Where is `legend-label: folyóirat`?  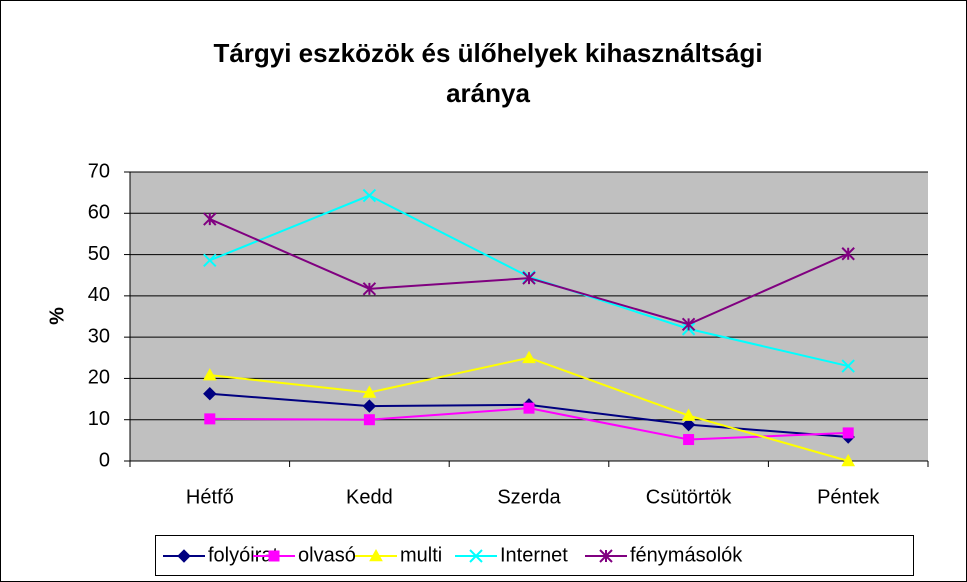
legend-label: folyóirat is located at coordinates (243, 555).